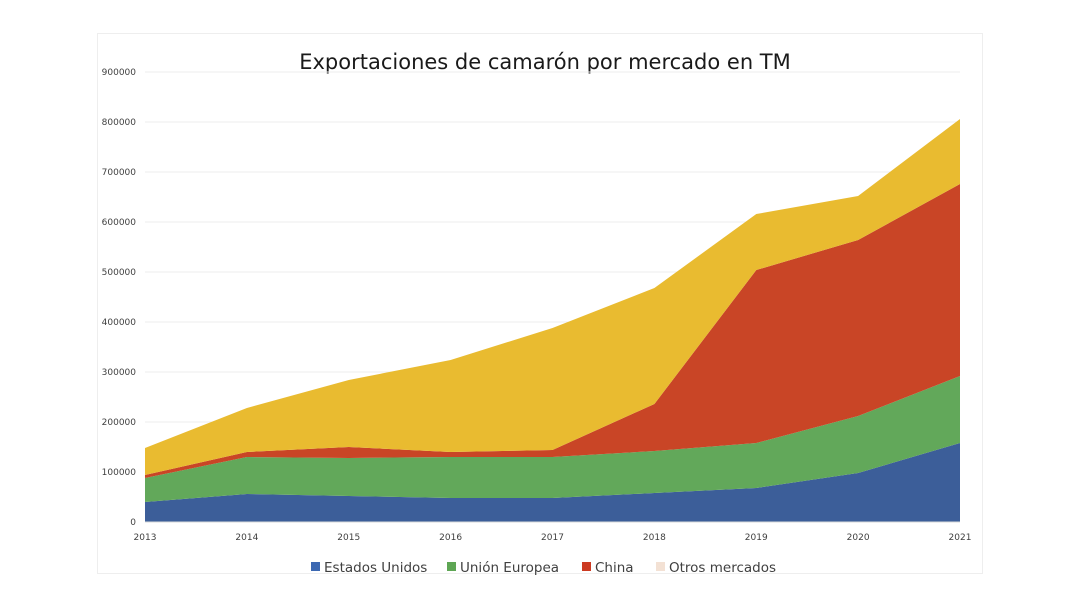  What do you see at coordinates (119, 323) in the screenshot?
I see `y-tick-label: 400000` at bounding box center [119, 323].